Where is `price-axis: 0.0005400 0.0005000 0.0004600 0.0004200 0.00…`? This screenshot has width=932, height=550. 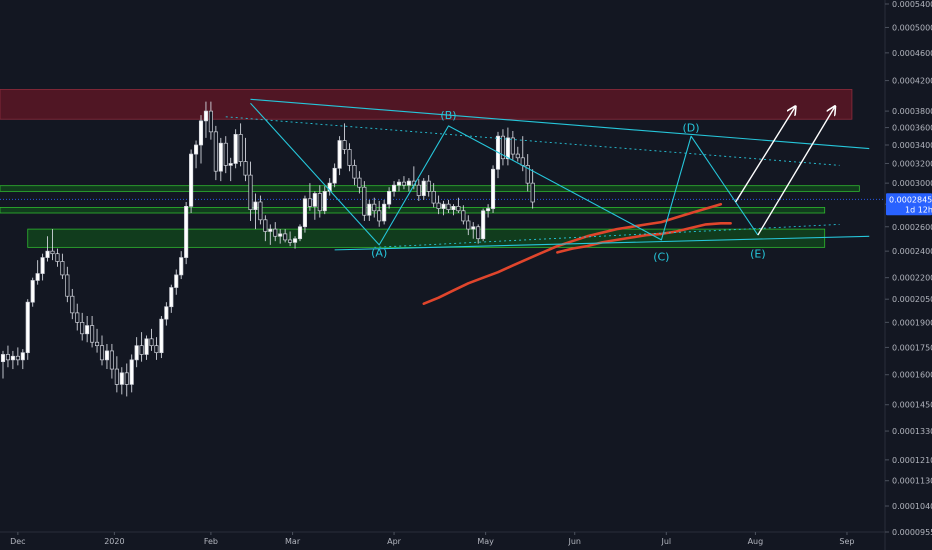
price-axis: 0.0005400 0.0005000 0.0004600 0.0004200 0.00… is located at coordinates (908, 275).